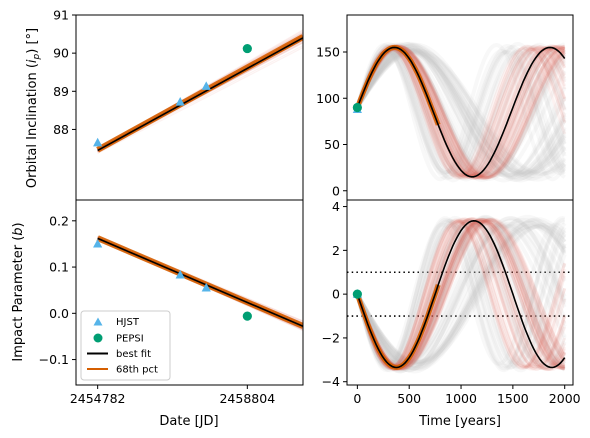 The image size is (590, 438). I want to click on plot-area-top-left, so click(198, 91).